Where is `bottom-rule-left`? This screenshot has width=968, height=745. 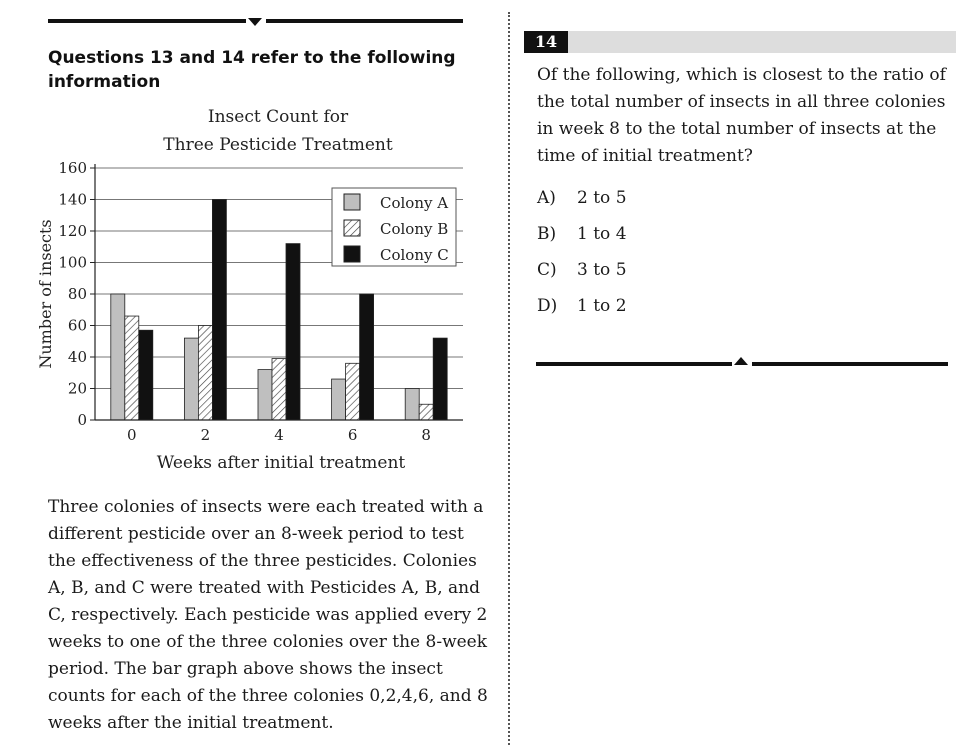 bottom-rule-left is located at coordinates (634, 364).